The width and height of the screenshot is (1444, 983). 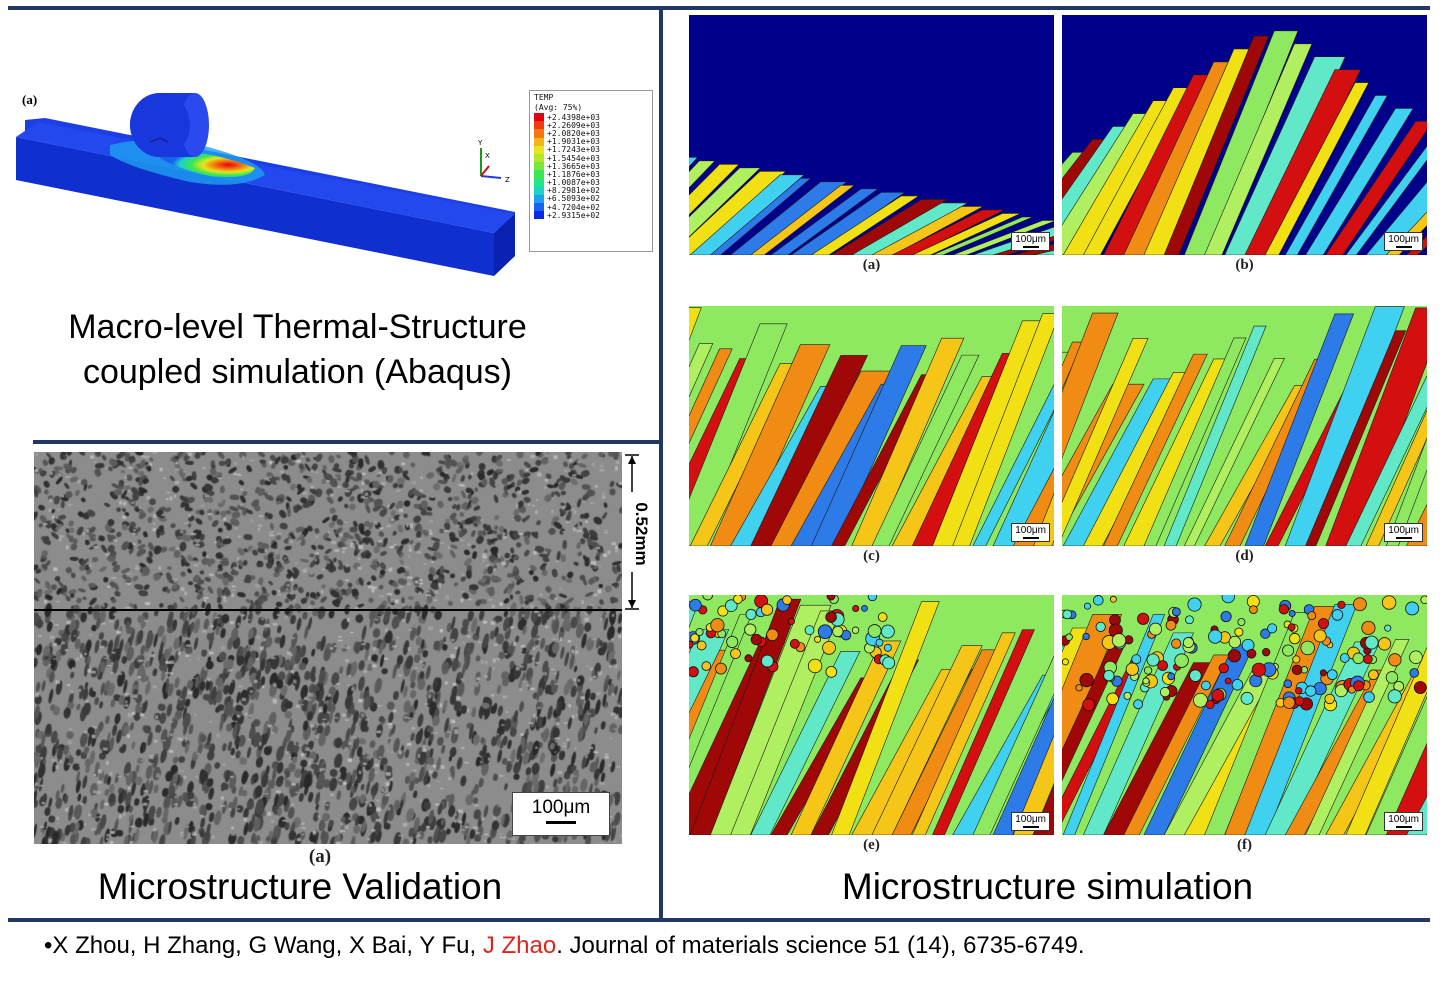 I want to click on axis-x-label: X, so click(x=487, y=156).